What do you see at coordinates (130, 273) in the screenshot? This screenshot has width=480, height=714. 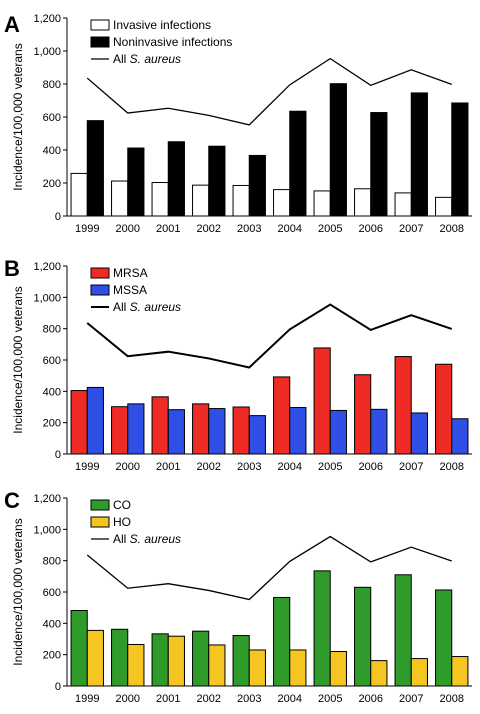 I see `legend-label: MRSA` at bounding box center [130, 273].